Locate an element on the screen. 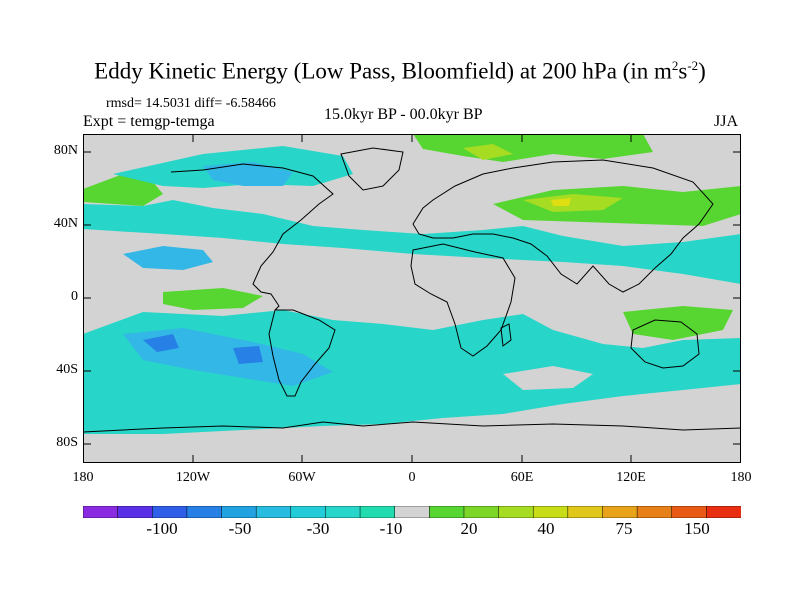 The image size is (800, 600). lat-label-40n: 40N is located at coordinates (65, 223).